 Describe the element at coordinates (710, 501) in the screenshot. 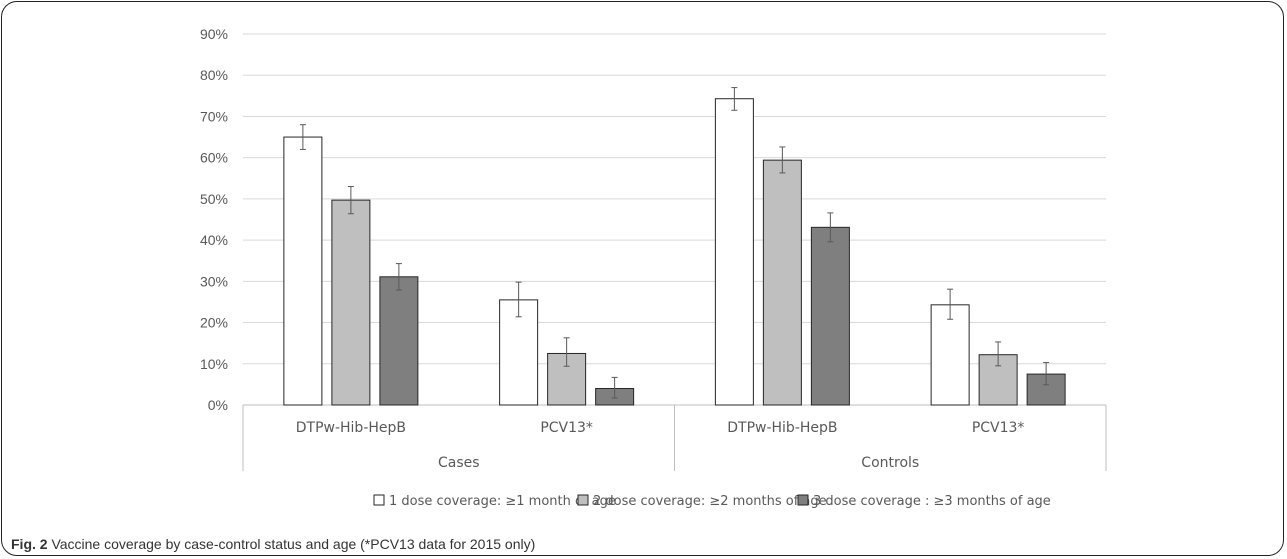

I see `legend-label: 2 dose coverage: ≥2 months of age` at that location.